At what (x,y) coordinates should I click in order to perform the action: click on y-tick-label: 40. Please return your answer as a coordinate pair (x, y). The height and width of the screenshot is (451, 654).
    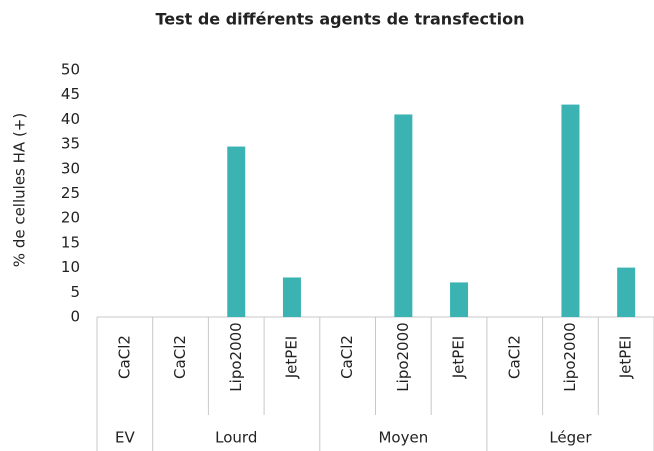
    Looking at the image, I should click on (70, 119).